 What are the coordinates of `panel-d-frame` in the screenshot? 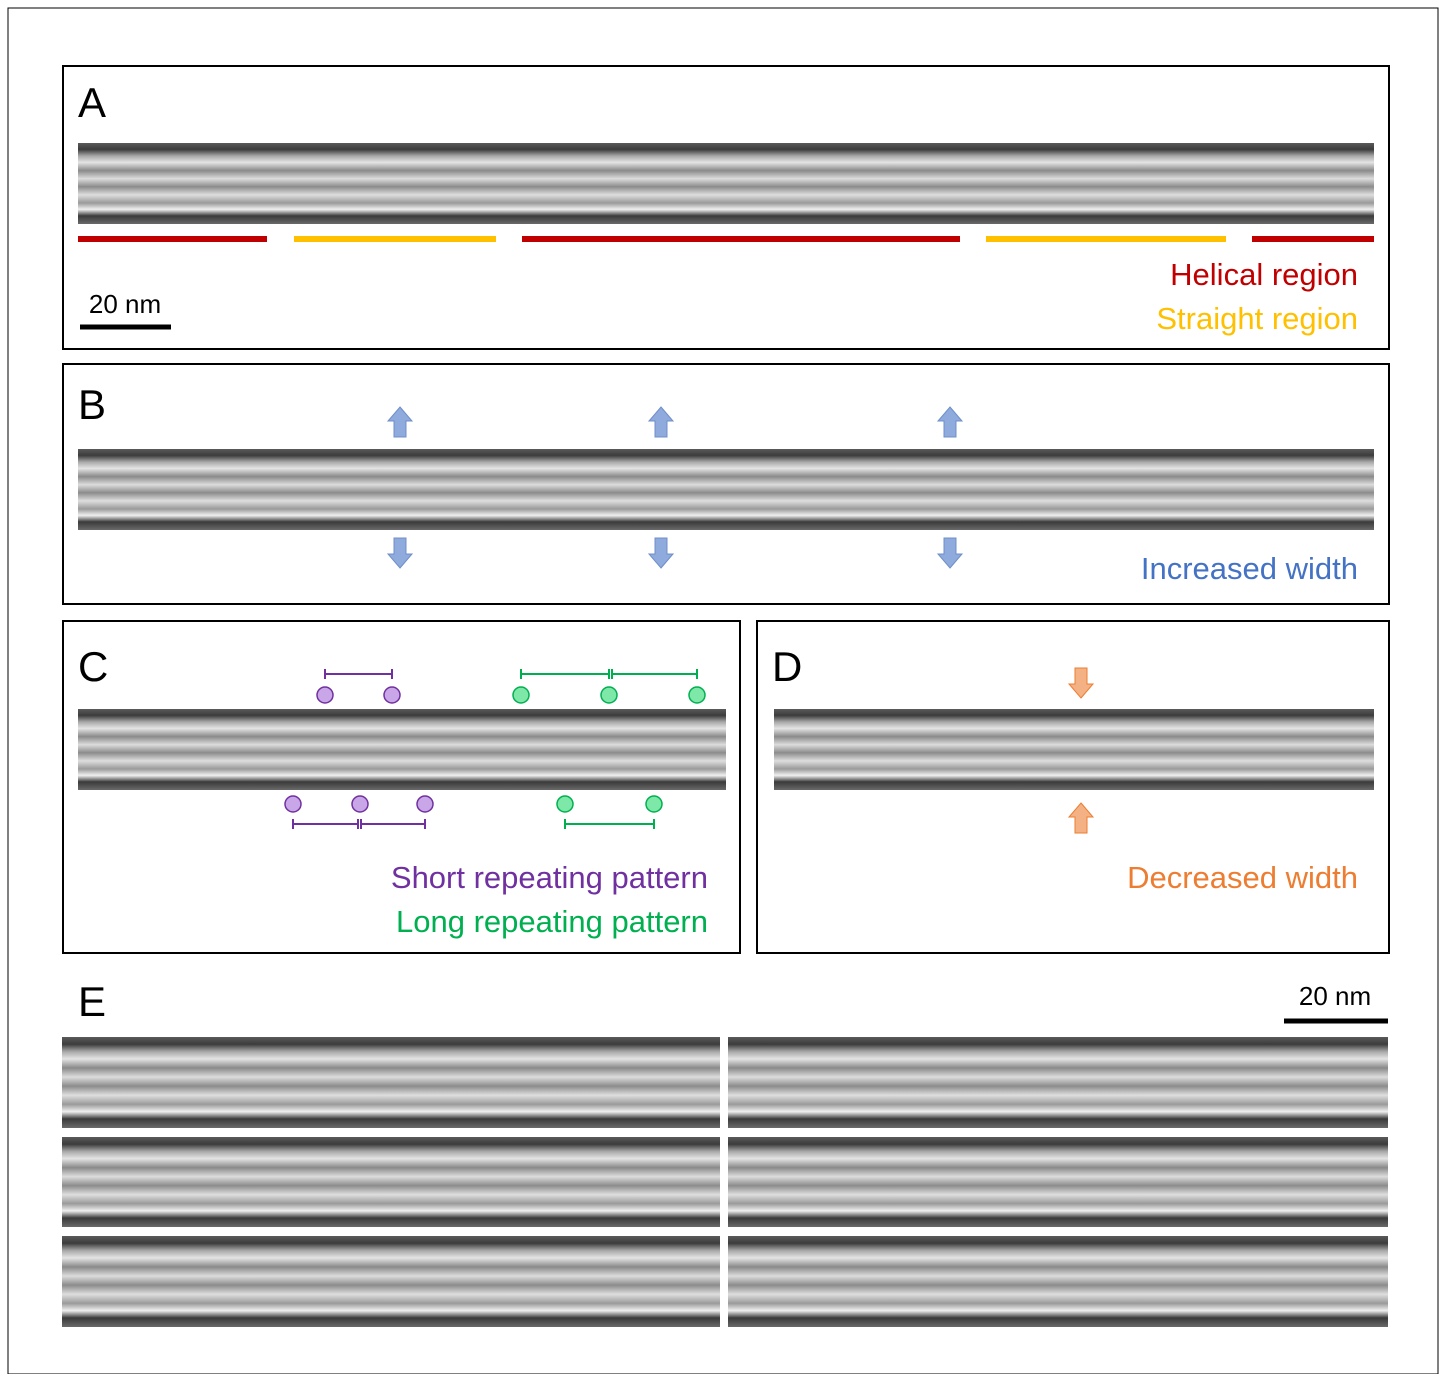 It's located at (1073, 787).